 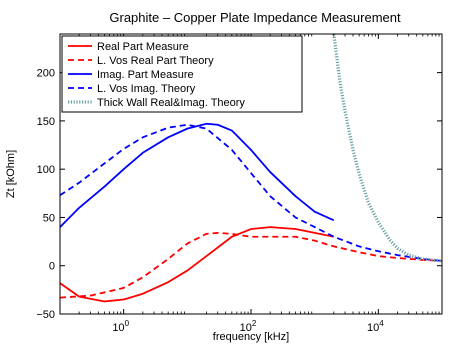 I want to click on x-tick-label: 10², so click(x=248, y=326).